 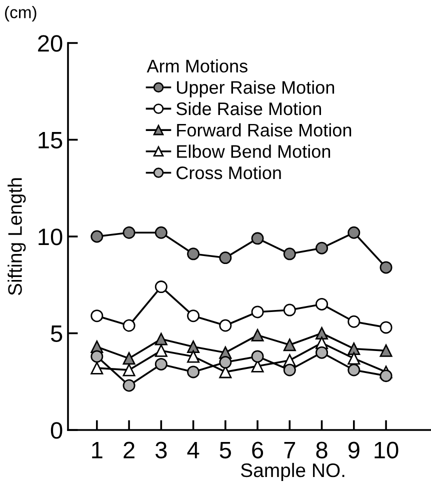 I want to click on text: (cm), so click(x=20, y=14).